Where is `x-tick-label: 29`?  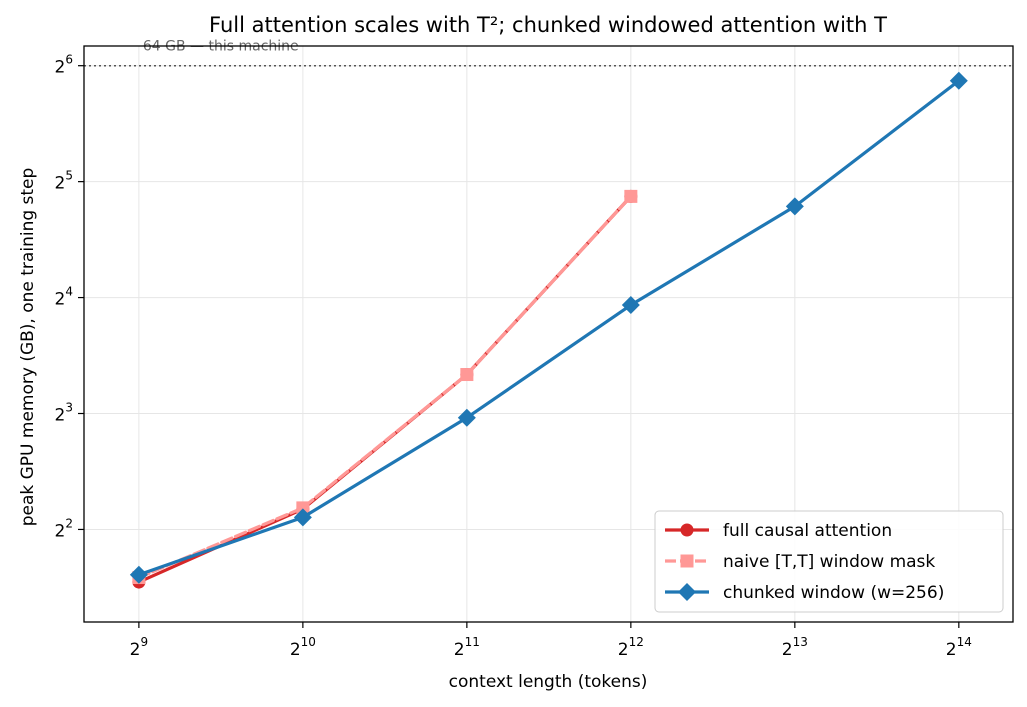
x-tick-label: 29 is located at coordinates (139, 647).